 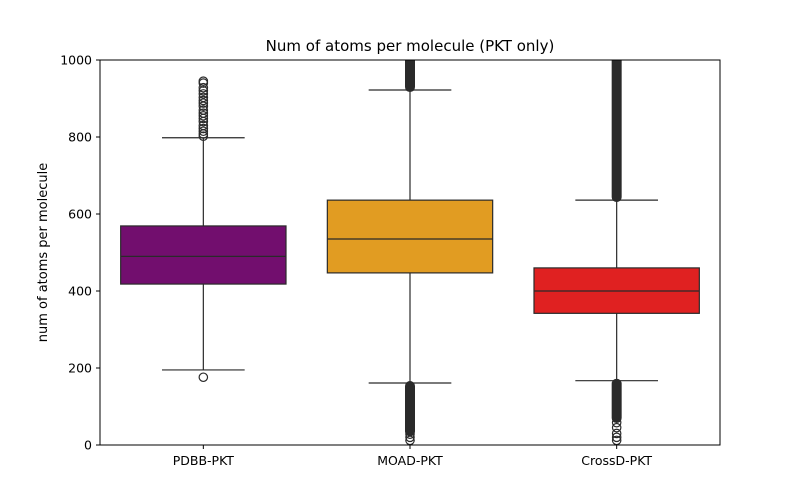 What do you see at coordinates (204, 460) in the screenshot?
I see `x-tick-label: PDBB-PKT` at bounding box center [204, 460].